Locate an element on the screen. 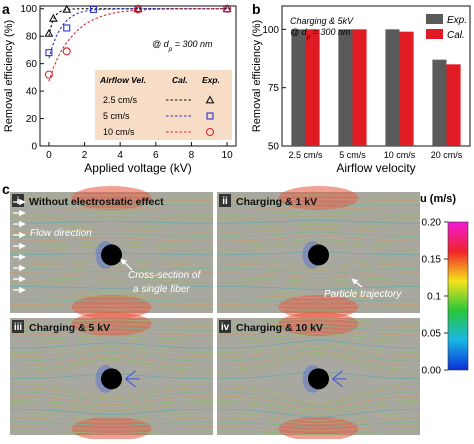 This screenshot has height=444, width=474. panel-b-legend: Exp. Cal. is located at coordinates (446, 27).